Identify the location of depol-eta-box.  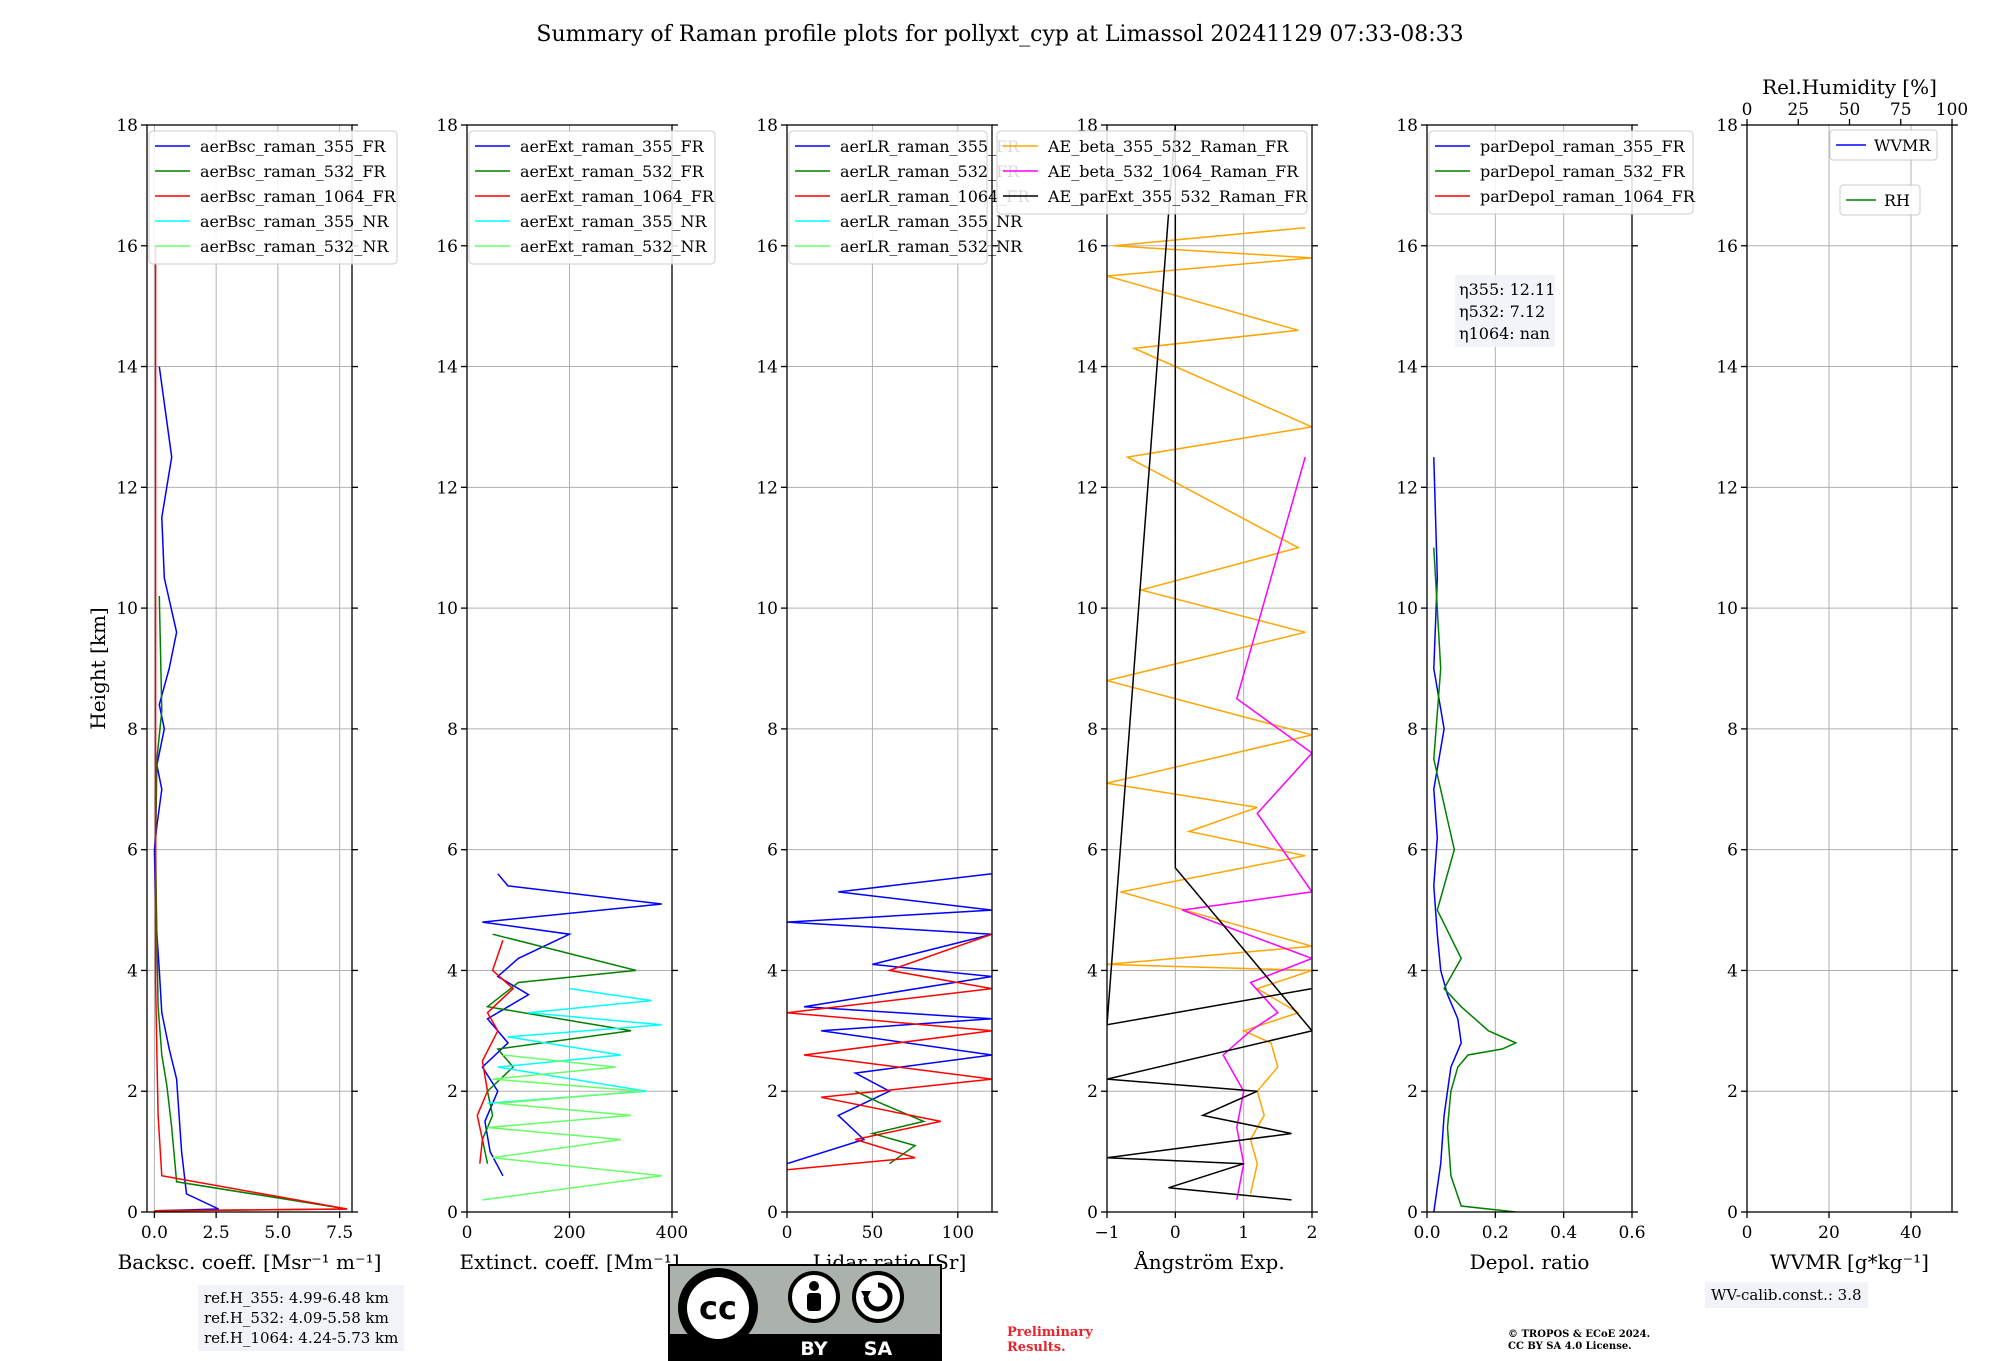
(1505, 311).